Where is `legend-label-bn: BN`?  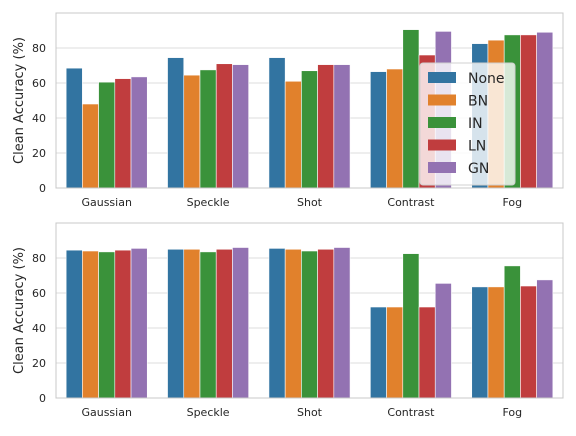 legend-label-bn: BN is located at coordinates (478, 102).